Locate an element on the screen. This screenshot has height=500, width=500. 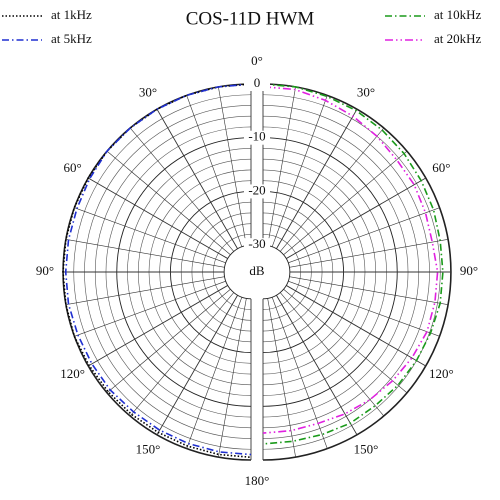
r-axis-label: dB is located at coordinates (257, 270).